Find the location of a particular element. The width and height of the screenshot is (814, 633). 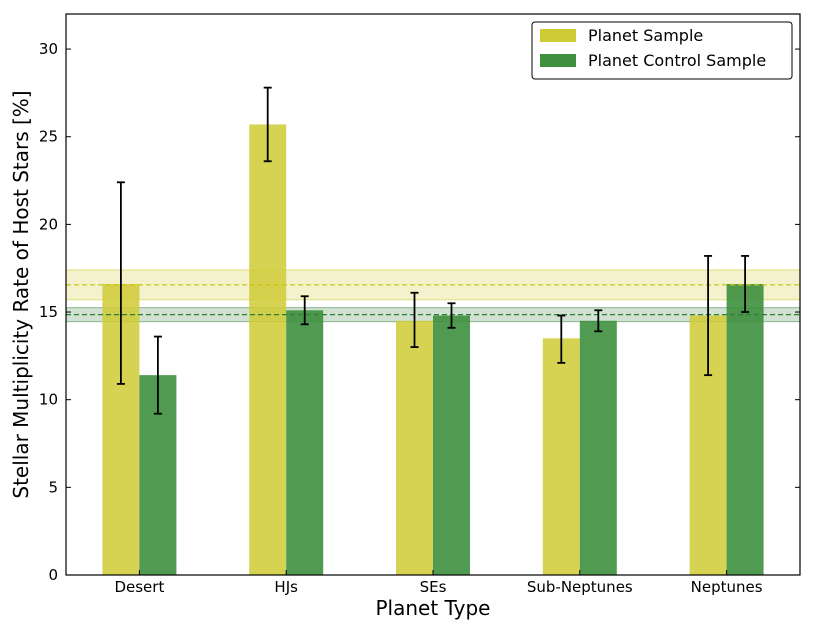

bar-planet-sample-ses is located at coordinates (414, 447).